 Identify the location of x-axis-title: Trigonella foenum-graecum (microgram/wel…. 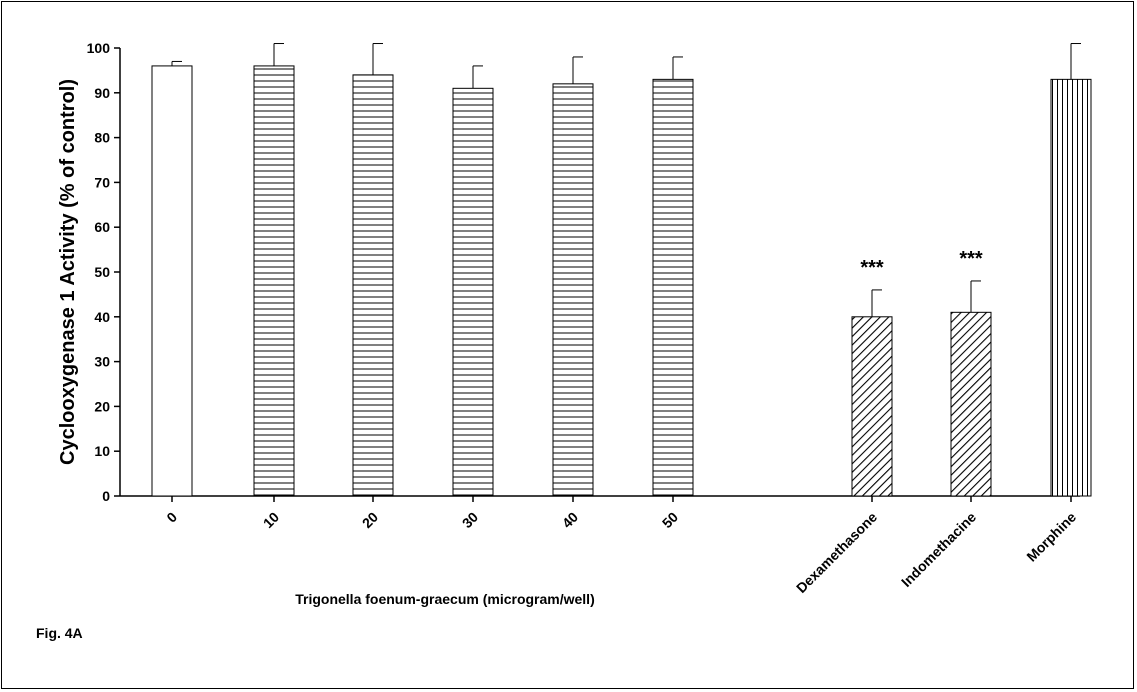
(445, 599).